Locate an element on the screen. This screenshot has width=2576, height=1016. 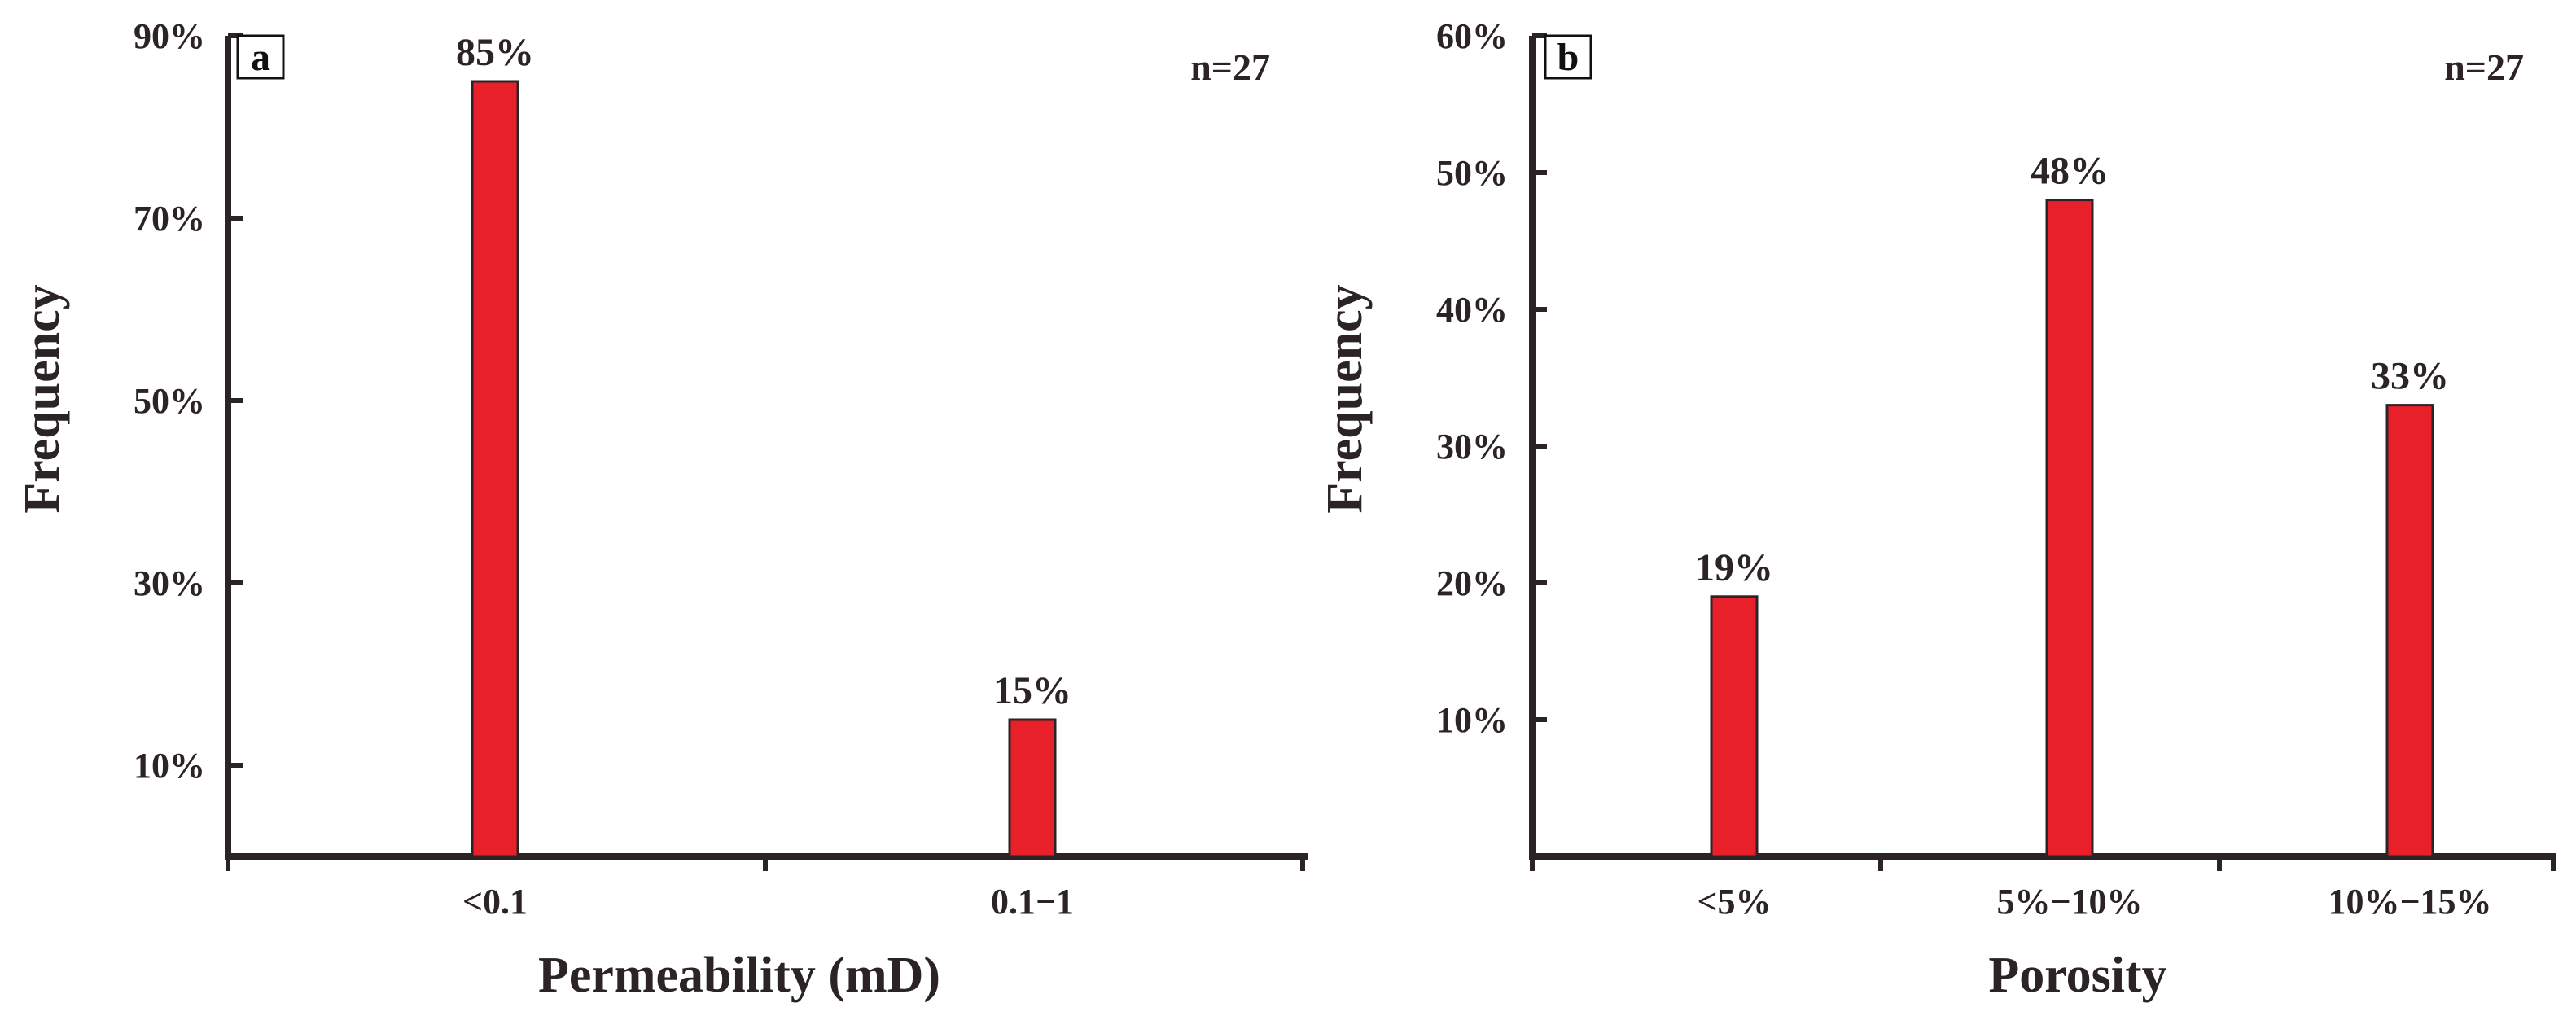
panel-a-bar-value-label: 15% is located at coordinates (1032, 690).